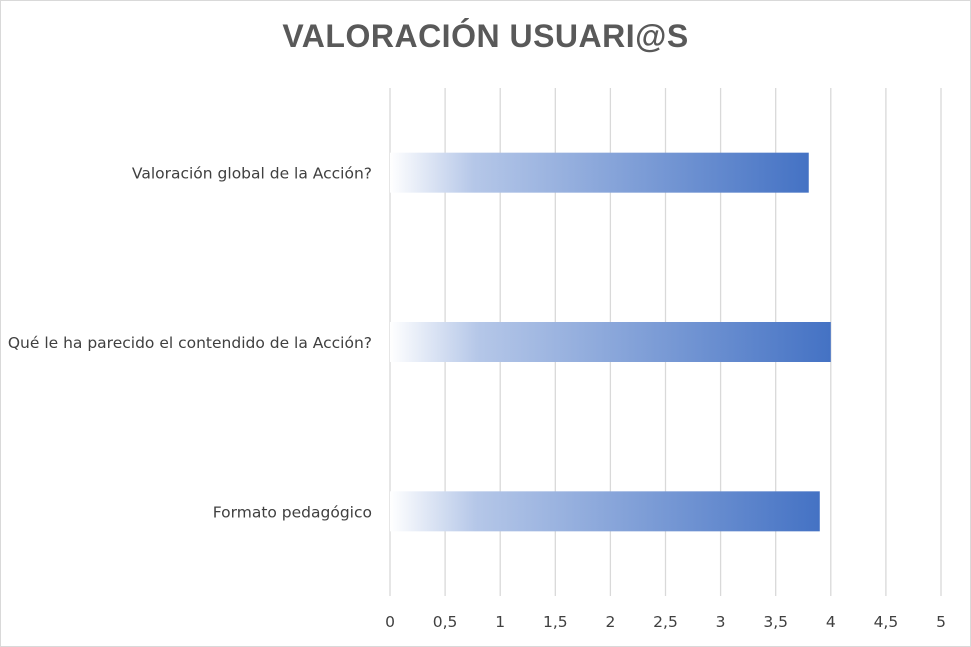 The image size is (971, 647). I want to click on x-tick-label: 0,5, so click(445, 622).